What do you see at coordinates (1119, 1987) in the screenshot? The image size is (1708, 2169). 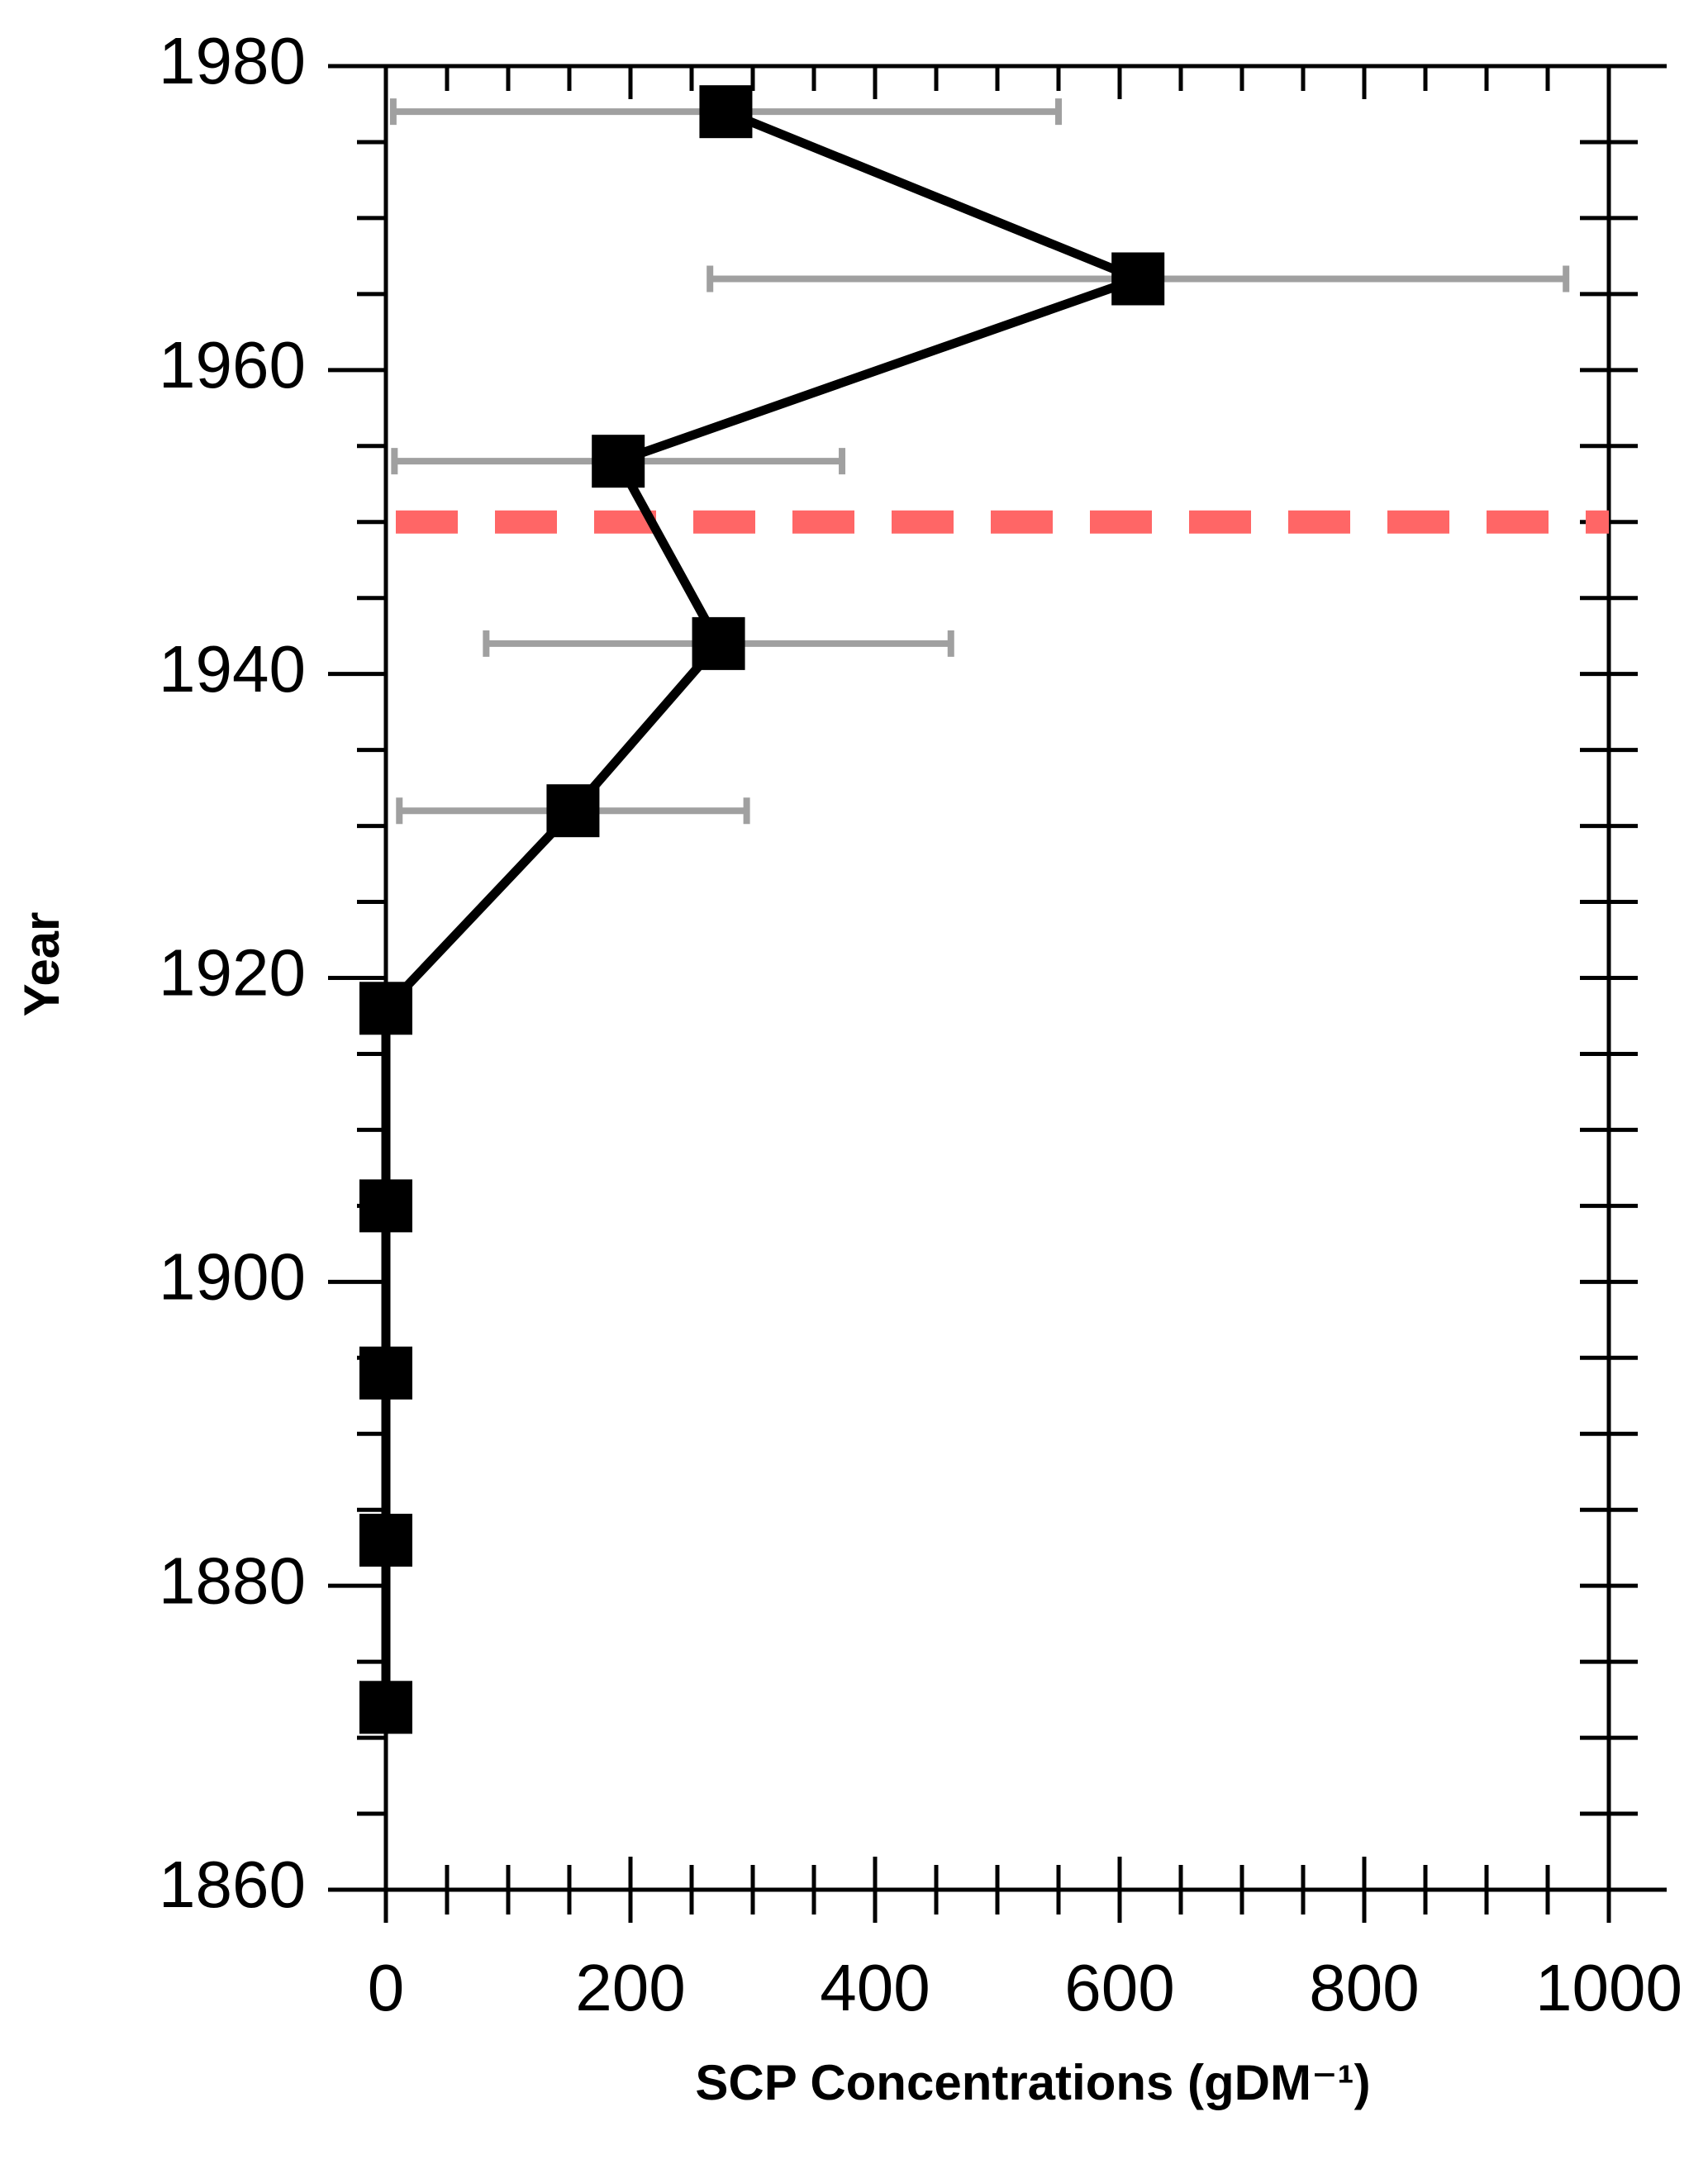 I see `x-tick-label: 600` at bounding box center [1119, 1987].